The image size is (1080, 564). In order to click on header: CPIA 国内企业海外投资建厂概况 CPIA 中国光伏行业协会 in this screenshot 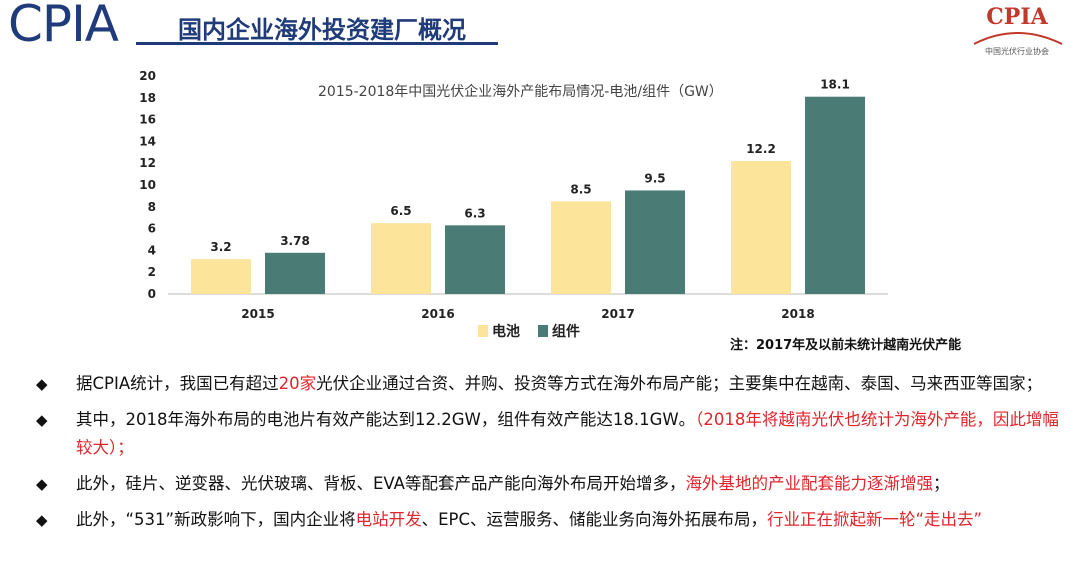, I will do `click(540, 28)`.